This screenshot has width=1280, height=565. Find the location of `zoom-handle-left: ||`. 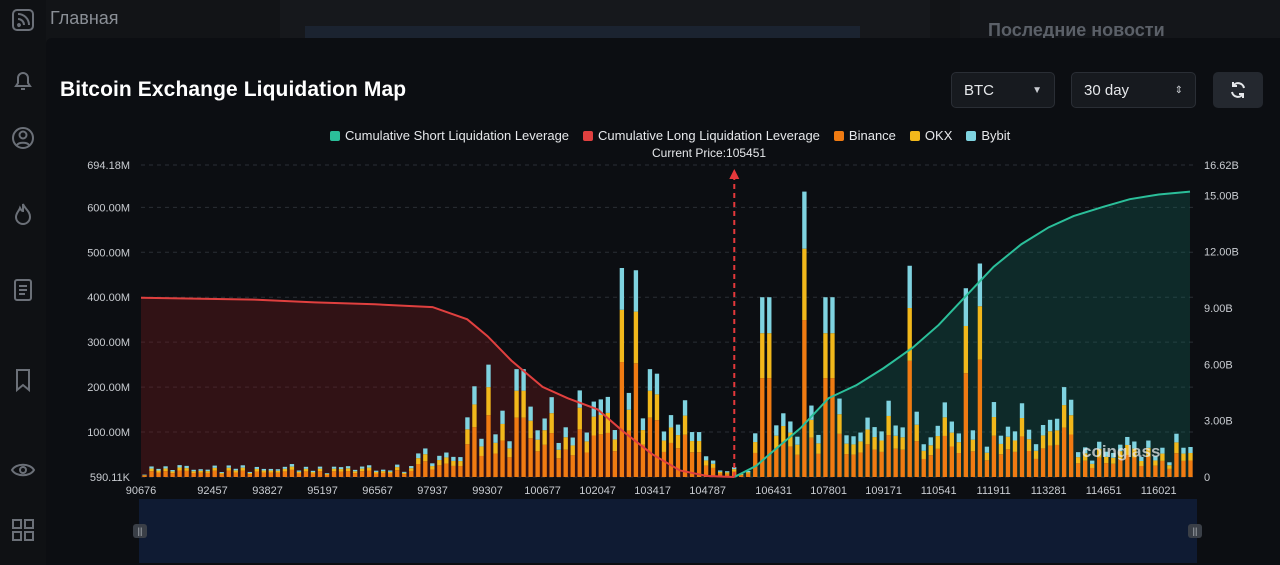

zoom-handle-left: || is located at coordinates (140, 531).